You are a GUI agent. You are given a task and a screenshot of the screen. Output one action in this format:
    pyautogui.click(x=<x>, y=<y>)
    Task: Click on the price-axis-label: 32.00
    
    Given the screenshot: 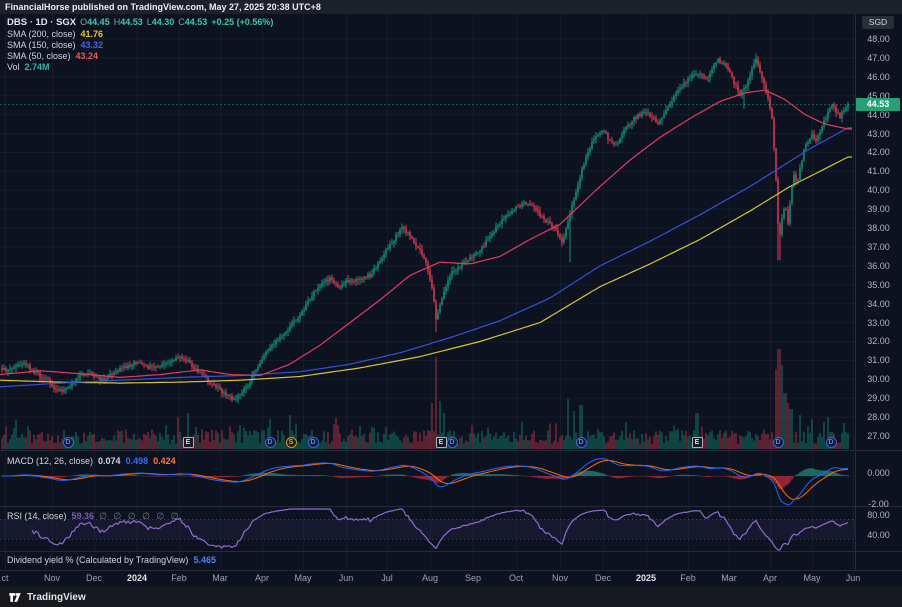 What is the action you would take?
    pyautogui.click(x=878, y=341)
    